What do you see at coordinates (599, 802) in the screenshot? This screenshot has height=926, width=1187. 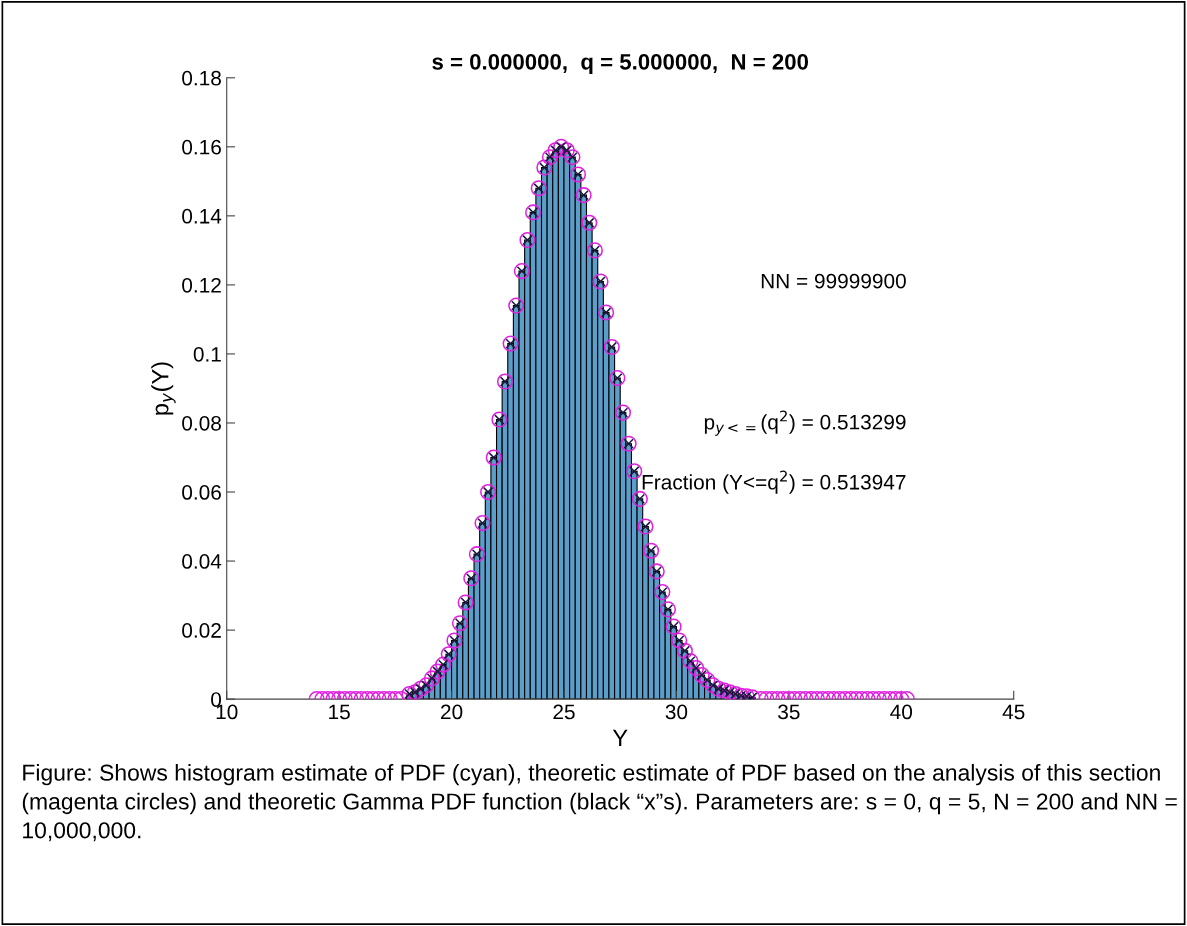 I see `text: Figure: Shows histogram estimate of PDF (cyan), theoretic estimate of PDF based on the analysis of this section (magenta circles) and theoretic Gamma PDF function (black “x”s). Parameters are: s = 0, q = 5, N = 200 and NN = 10,000,000.` at bounding box center [599, 802].